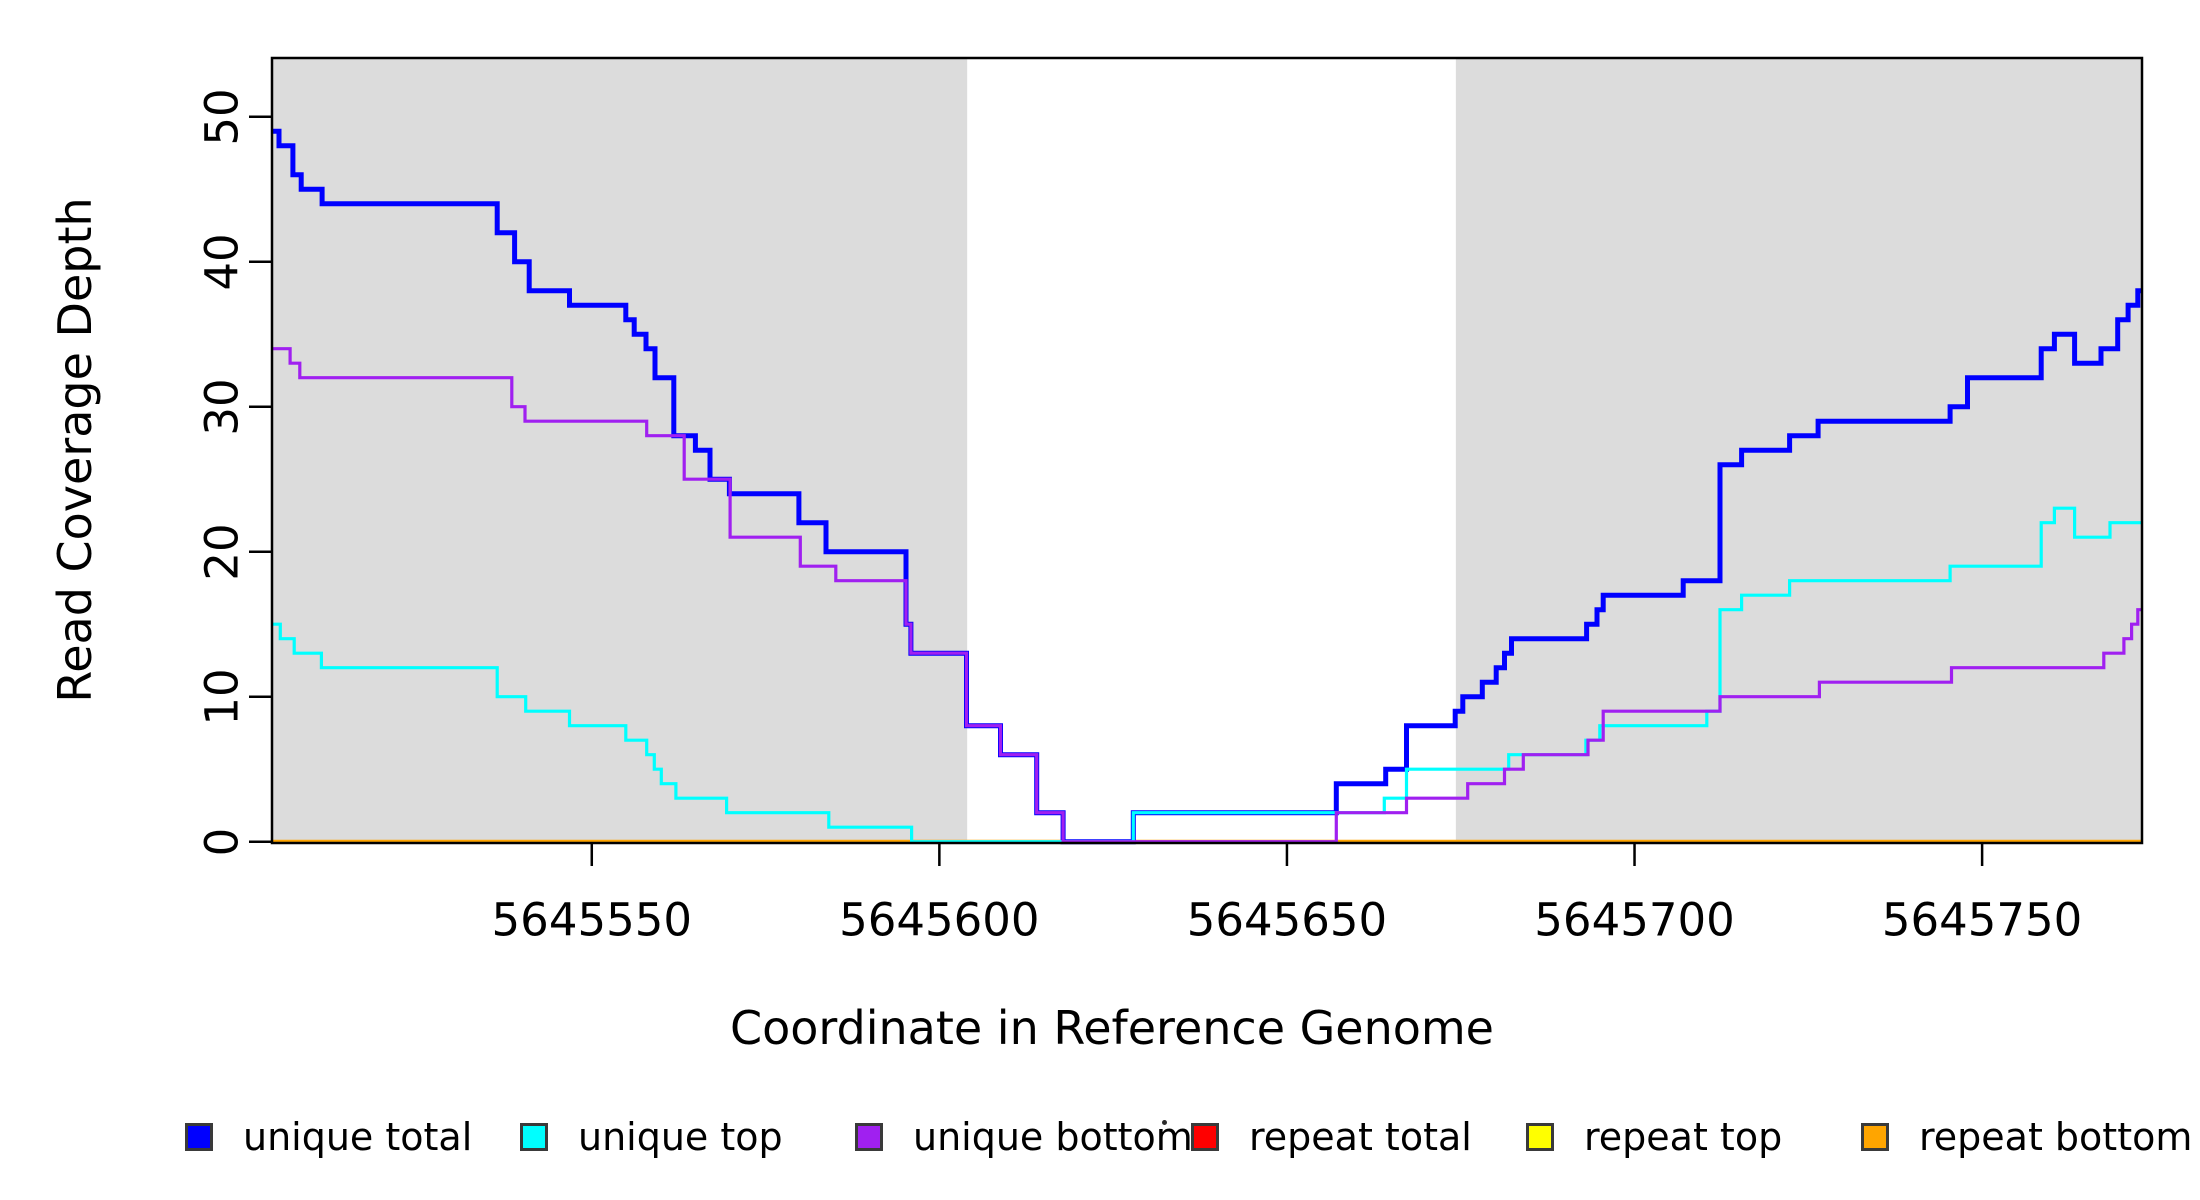 This screenshot has width=2200, height=1200. Describe the element at coordinates (358, 1137) in the screenshot. I see `legend-label: unique total` at that location.